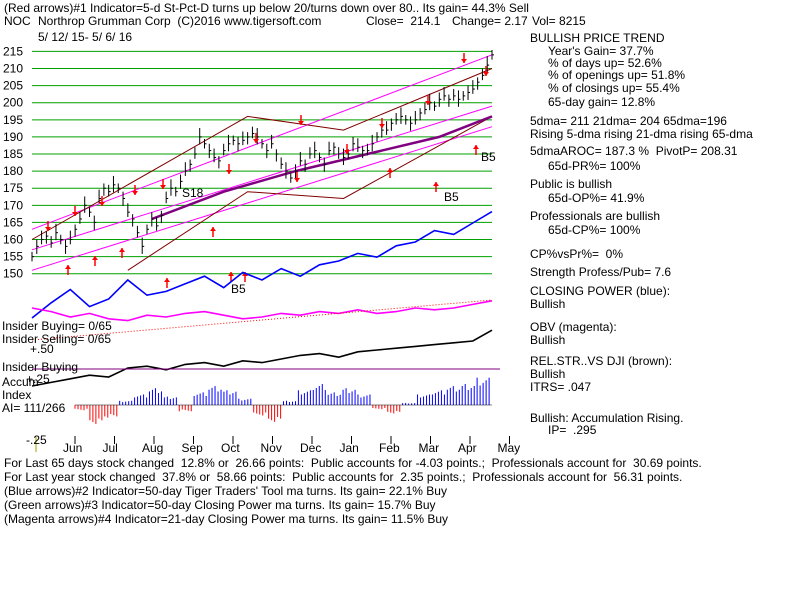 The width and height of the screenshot is (800, 600). I want to click on ip-value: IP= .295, so click(572, 430).